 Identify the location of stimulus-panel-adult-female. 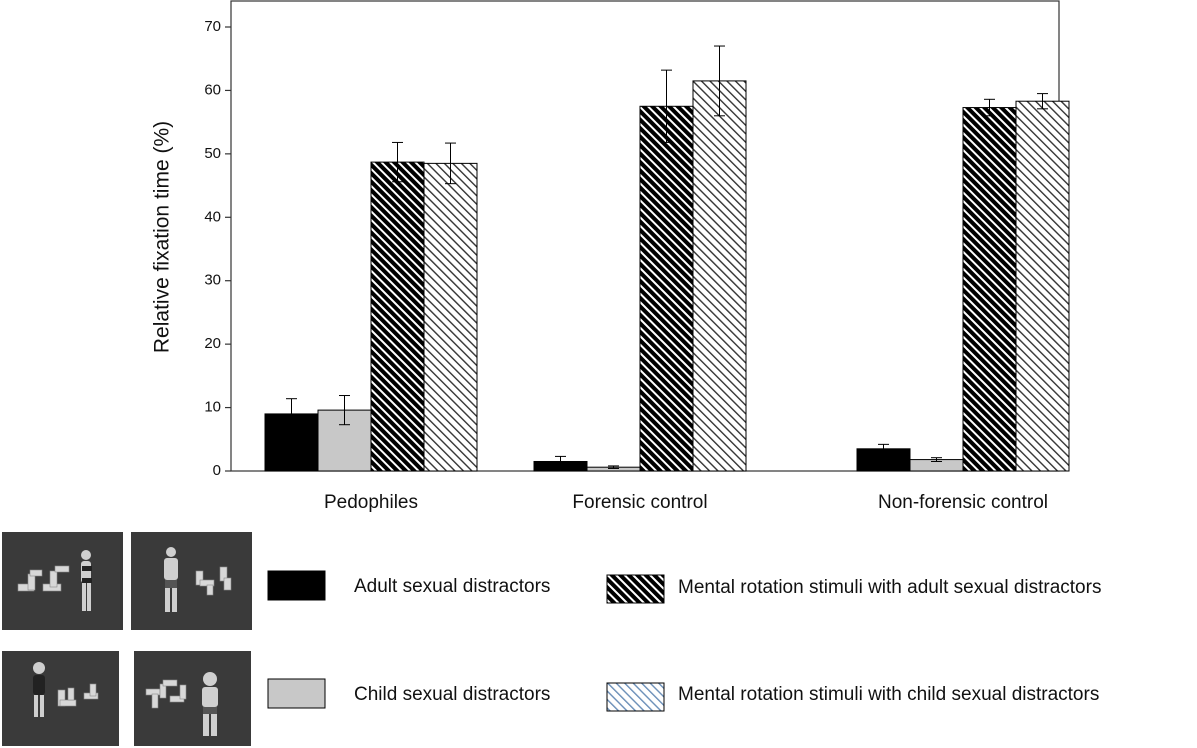
(62, 581).